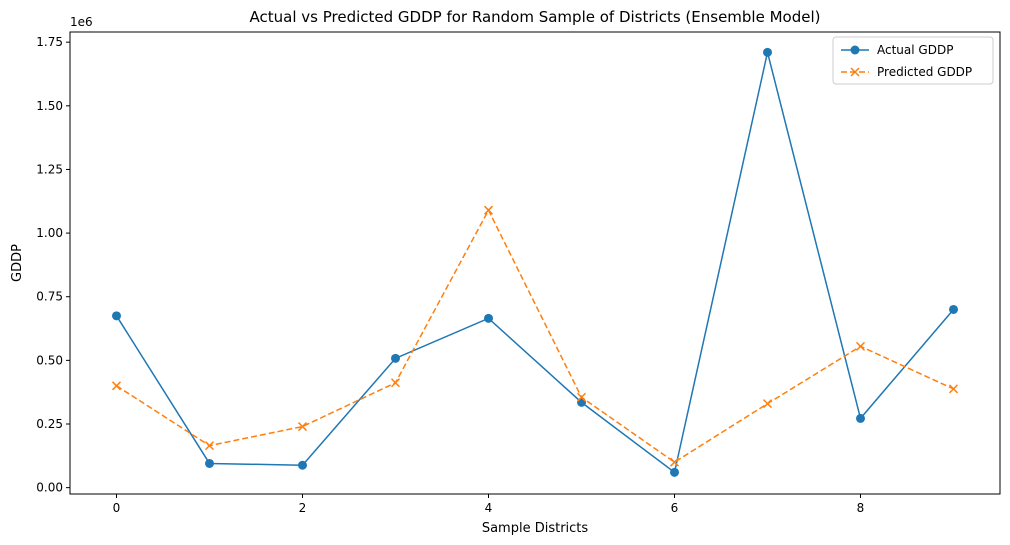 This screenshot has height=545, width=1010. Describe the element at coordinates (49, 42) in the screenshot. I see `y-tick-label: 1.75` at that location.